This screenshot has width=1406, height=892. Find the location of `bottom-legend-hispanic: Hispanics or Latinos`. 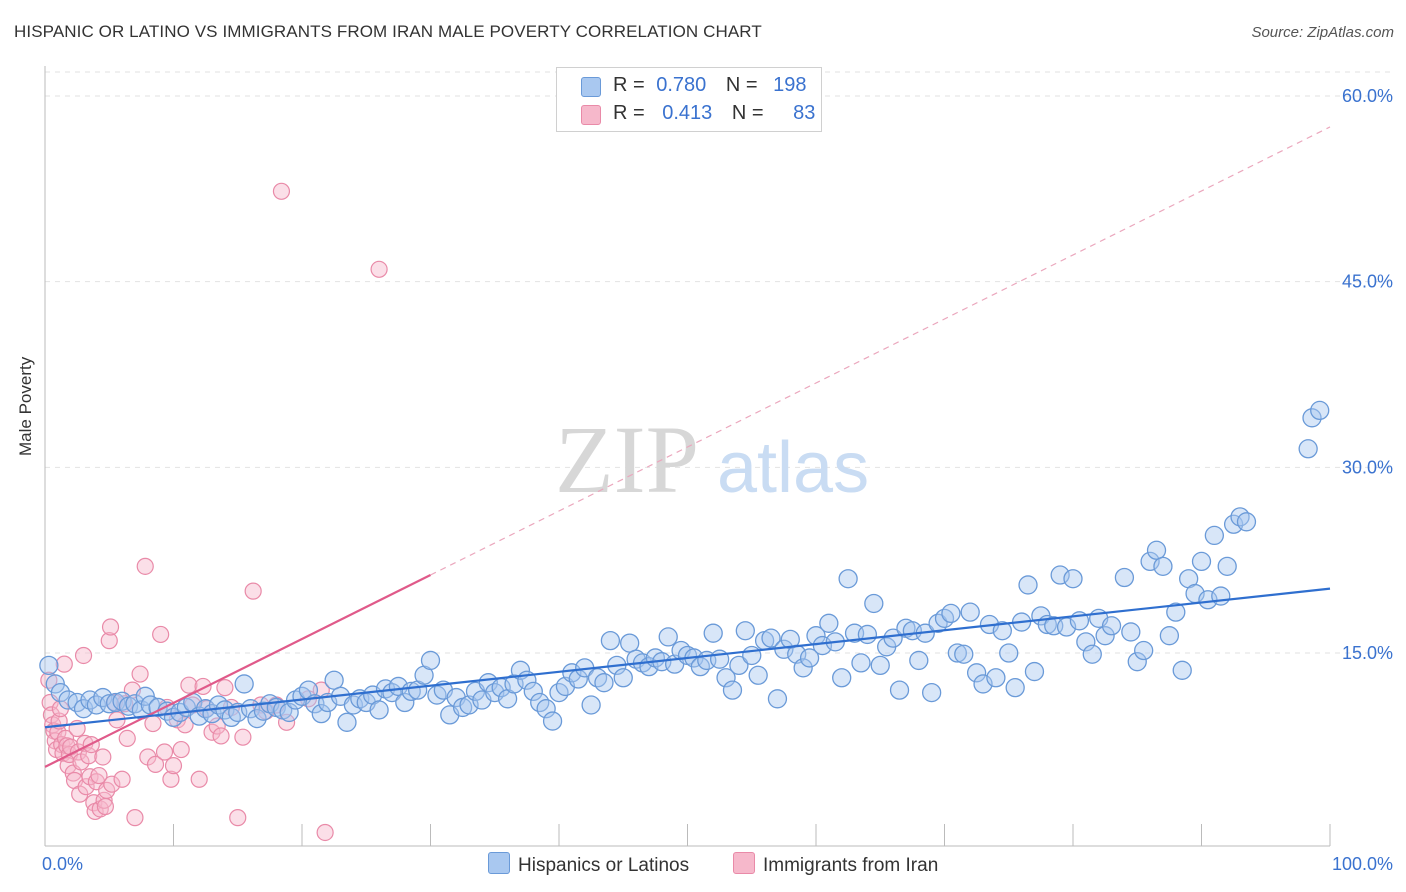

bottom-legend-hispanic: Hispanics or Latinos is located at coordinates (588, 864).